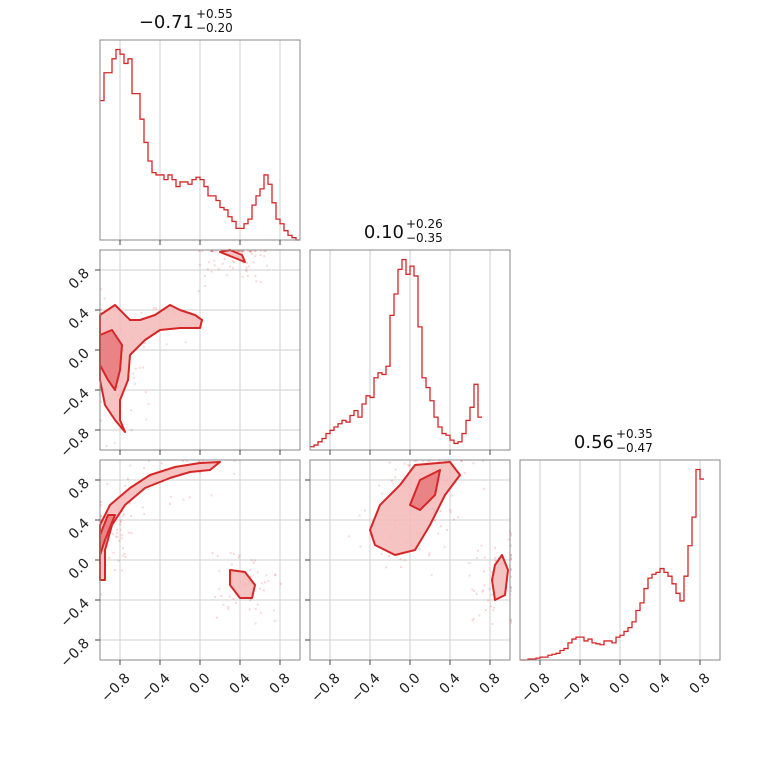  I want to click on param-minus-1: −0.35, so click(424, 238).